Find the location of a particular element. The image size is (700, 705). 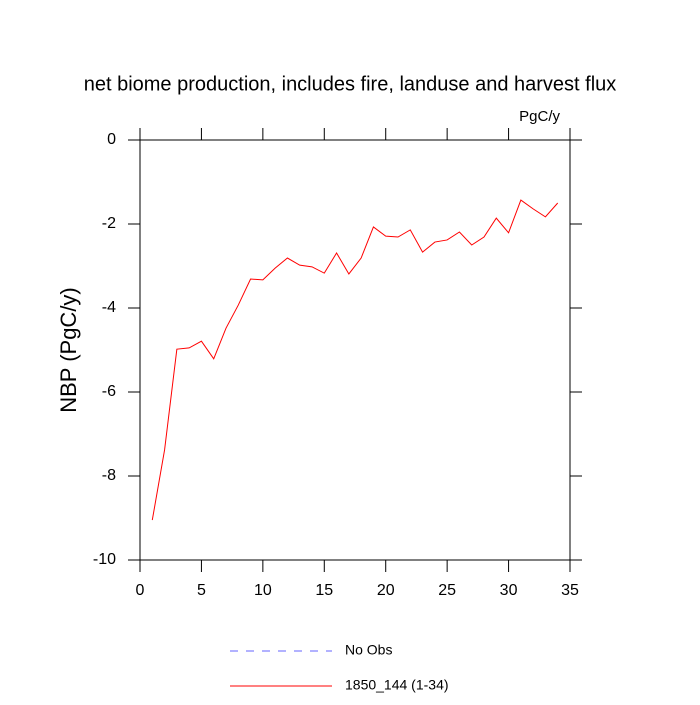

y-tick-label: -4 is located at coordinates (109, 307).